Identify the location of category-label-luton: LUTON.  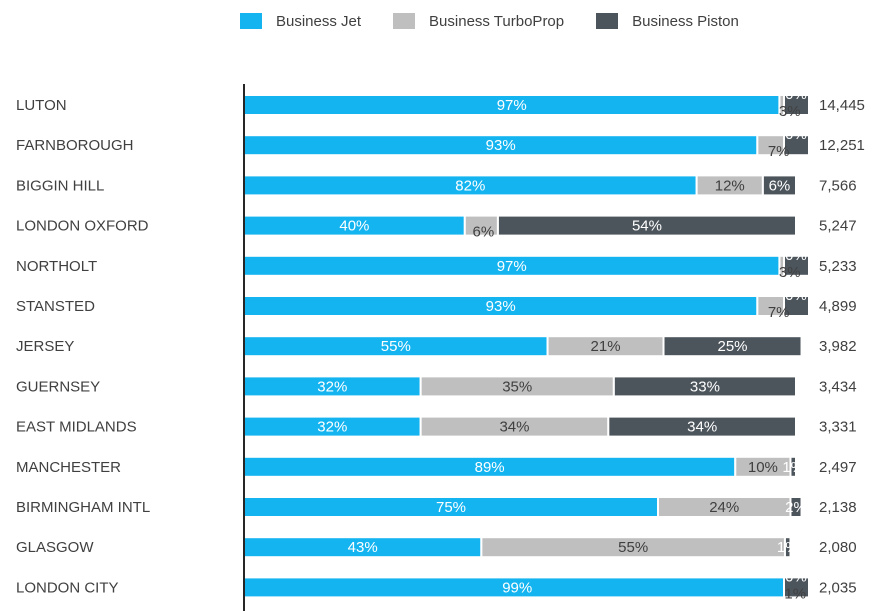
(41, 105).